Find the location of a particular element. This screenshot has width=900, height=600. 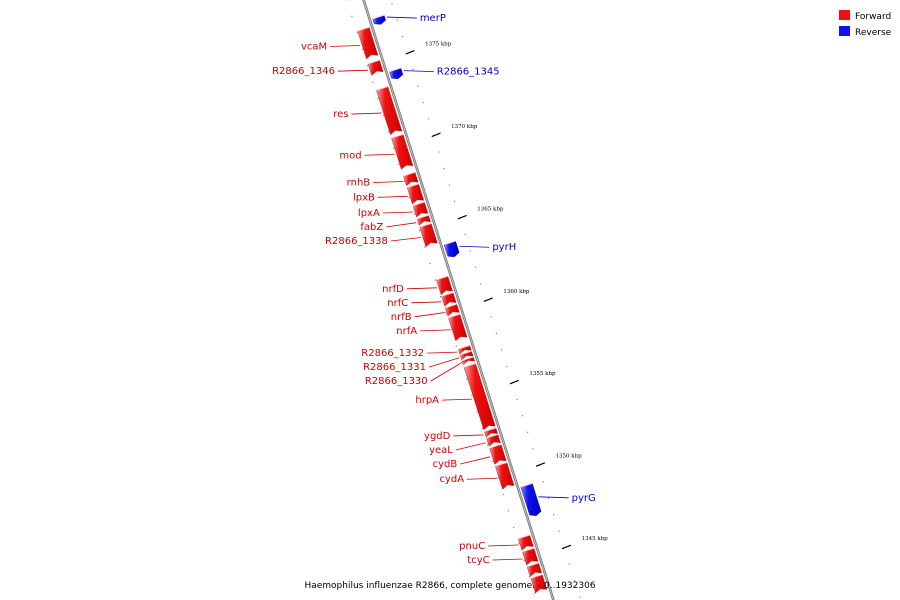

gene-label-mod: mod is located at coordinates (350, 155).